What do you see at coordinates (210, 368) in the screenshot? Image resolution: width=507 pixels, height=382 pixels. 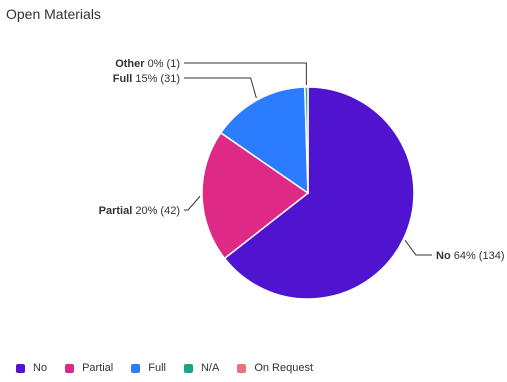 I see `legend-label-na: N/A` at bounding box center [210, 368].